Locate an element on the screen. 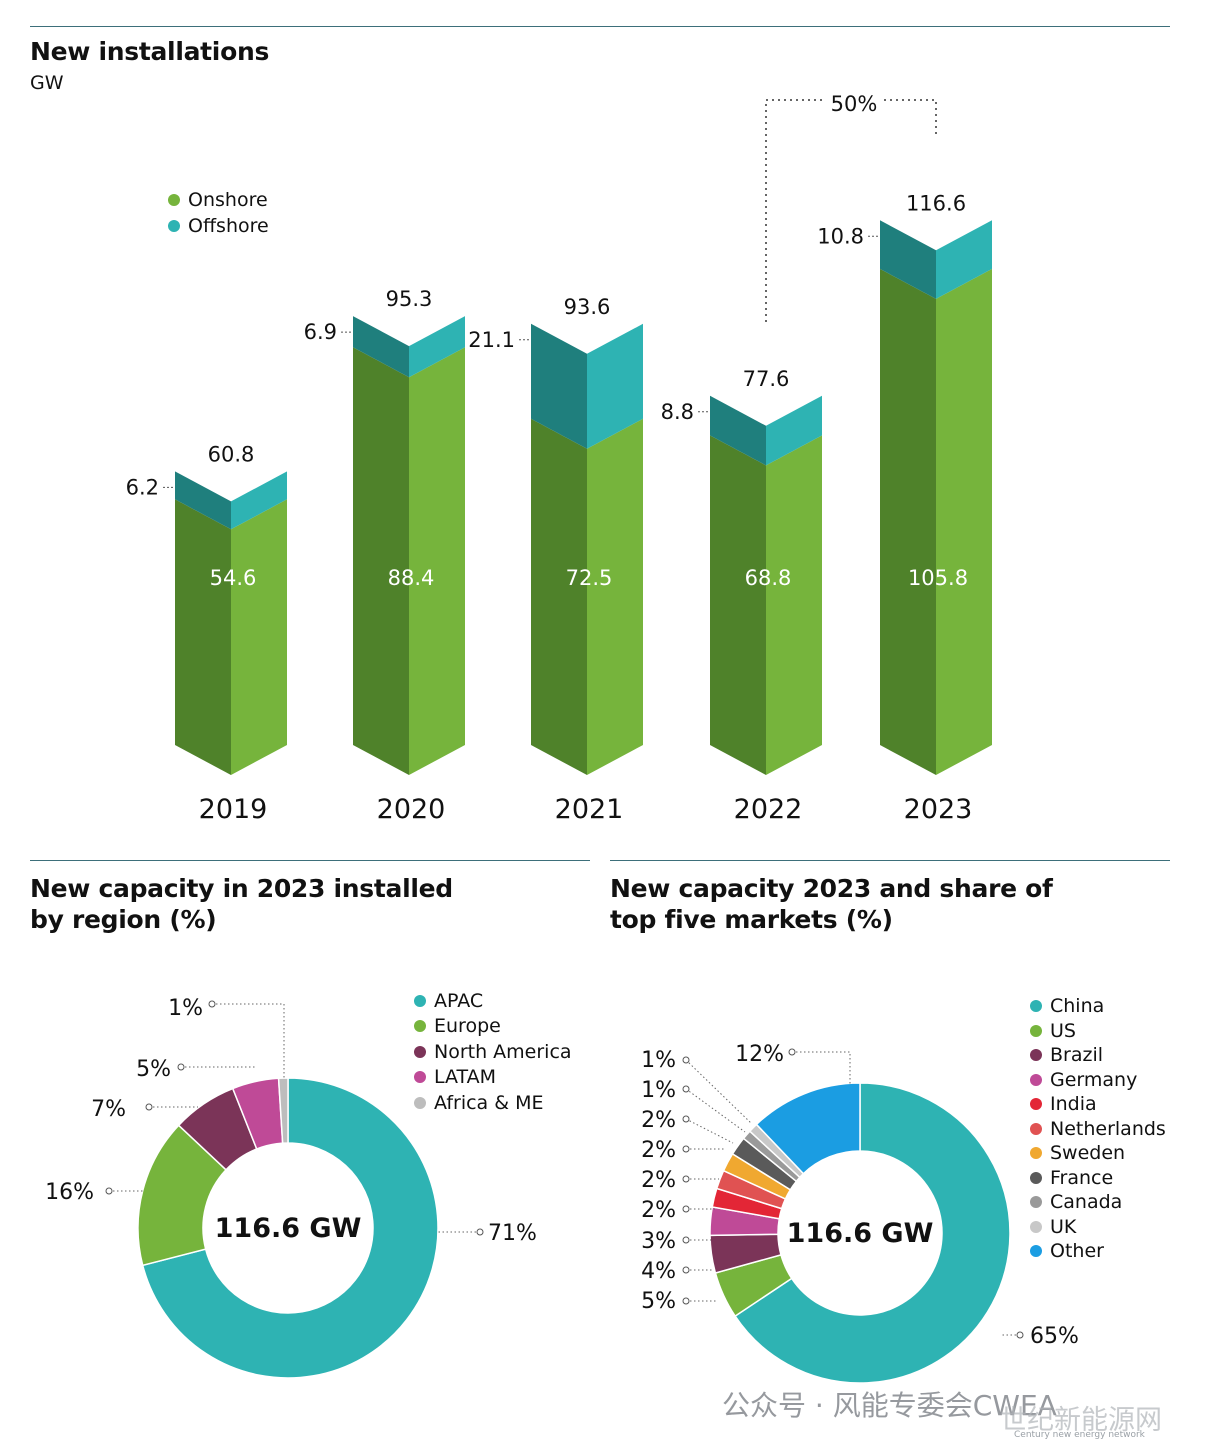  year-tick-label: 2019 is located at coordinates (233, 809).